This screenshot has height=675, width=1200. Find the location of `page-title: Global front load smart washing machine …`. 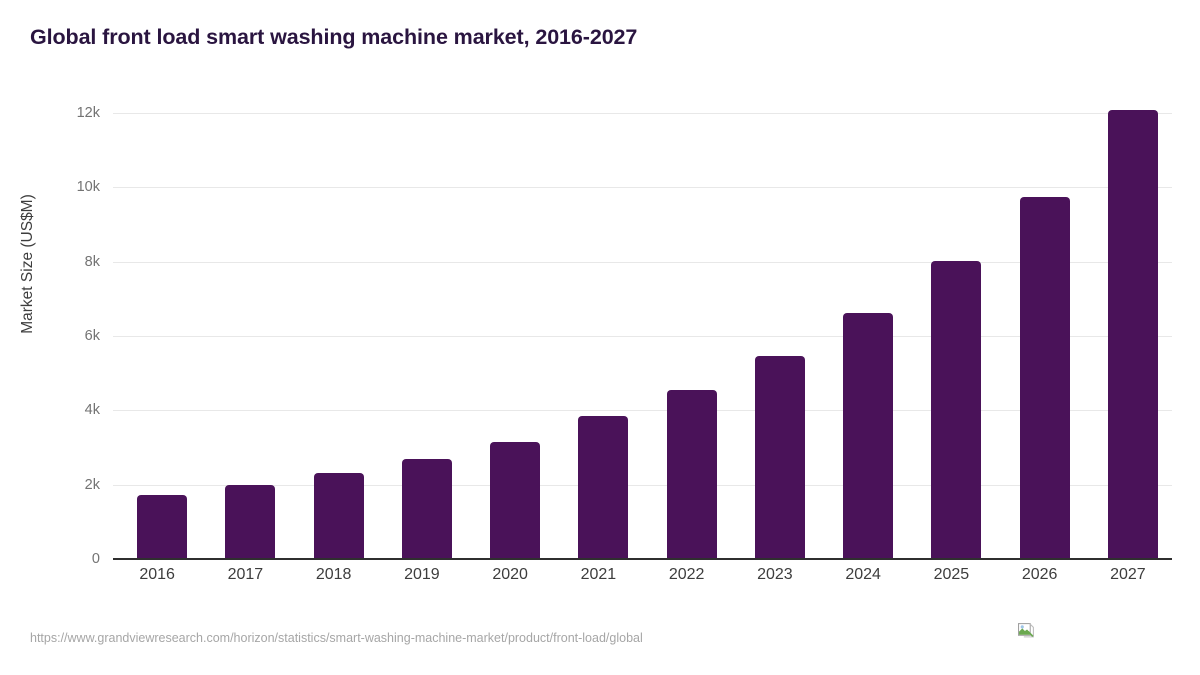

page-title: Global front load smart washing machine … is located at coordinates (334, 37).